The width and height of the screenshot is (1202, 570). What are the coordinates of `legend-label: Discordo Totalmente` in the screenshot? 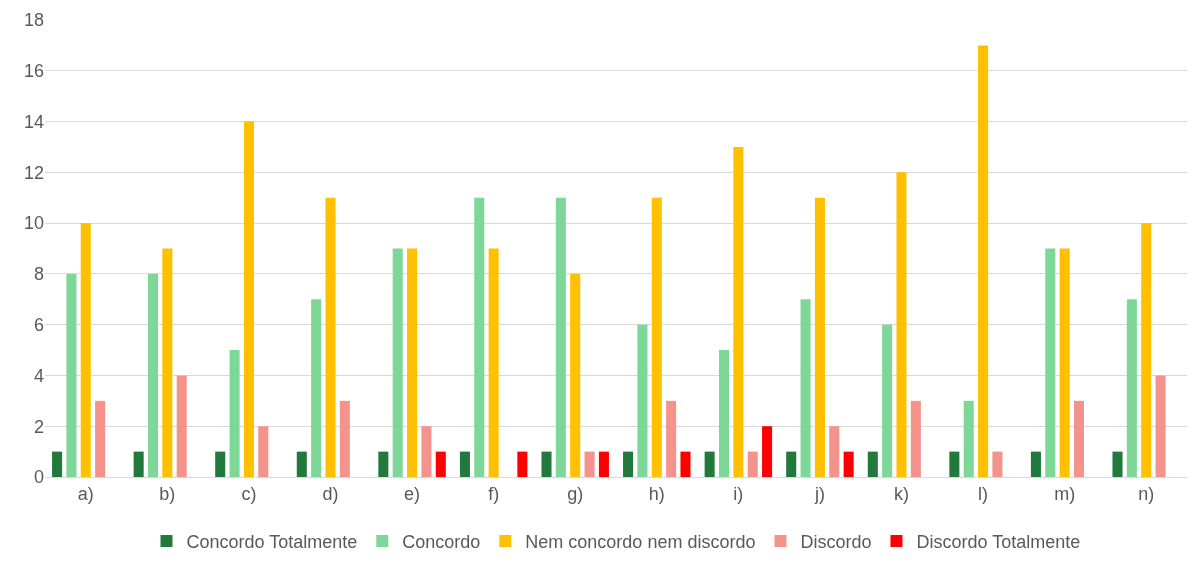 It's located at (998, 541).